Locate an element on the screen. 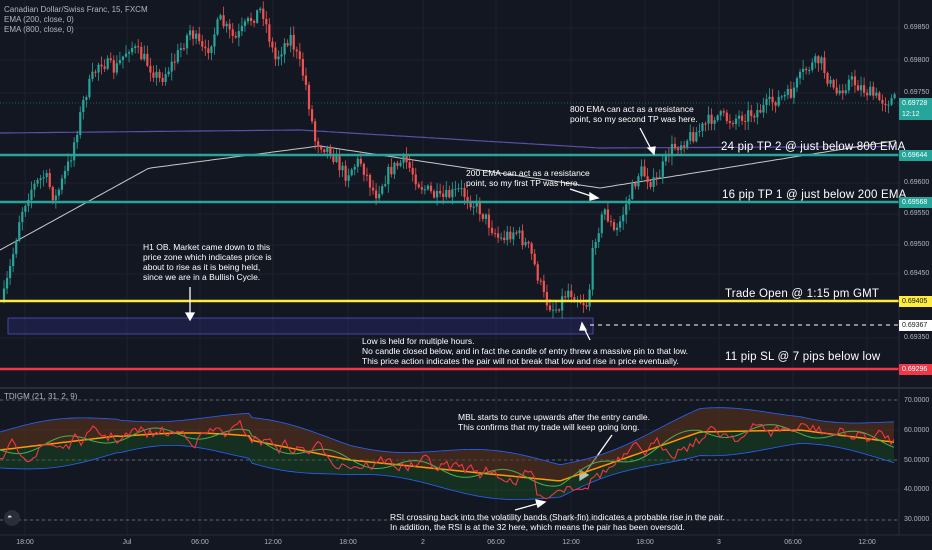 This screenshot has width=932, height=550. time-tick: 18:00 is located at coordinates (25, 542).